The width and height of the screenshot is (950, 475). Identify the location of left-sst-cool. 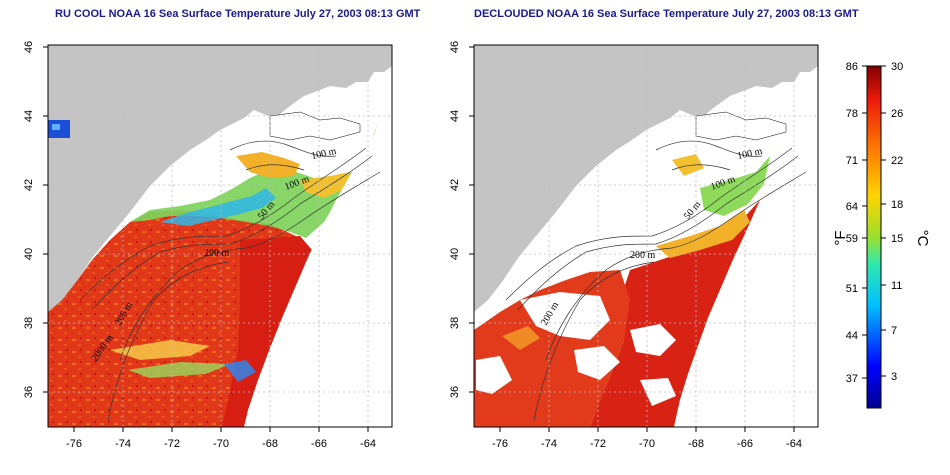
(254, 180).